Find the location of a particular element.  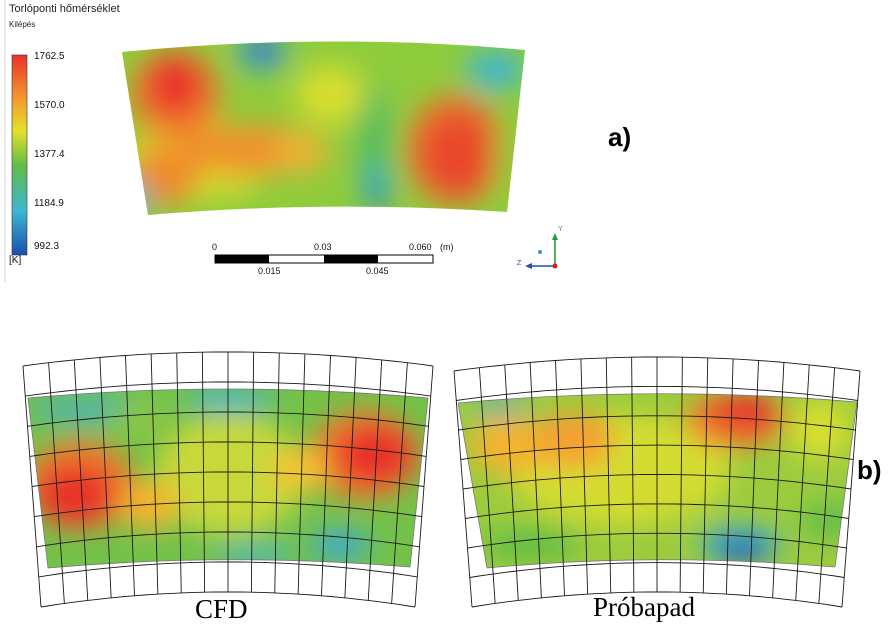

axis-z-label: Z is located at coordinates (519, 263).